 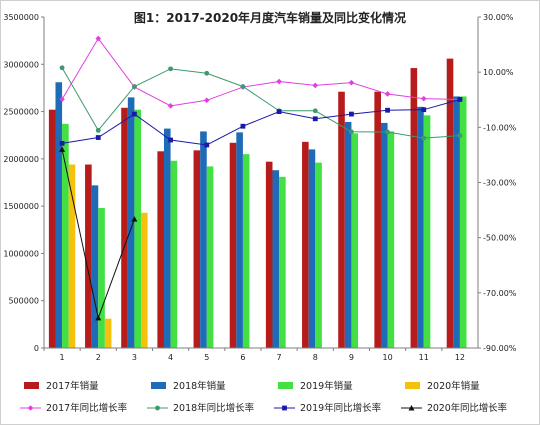 What do you see at coordinates (500, 293) in the screenshot?
I see `right-axis-tick-label: -70.00%` at bounding box center [500, 293].